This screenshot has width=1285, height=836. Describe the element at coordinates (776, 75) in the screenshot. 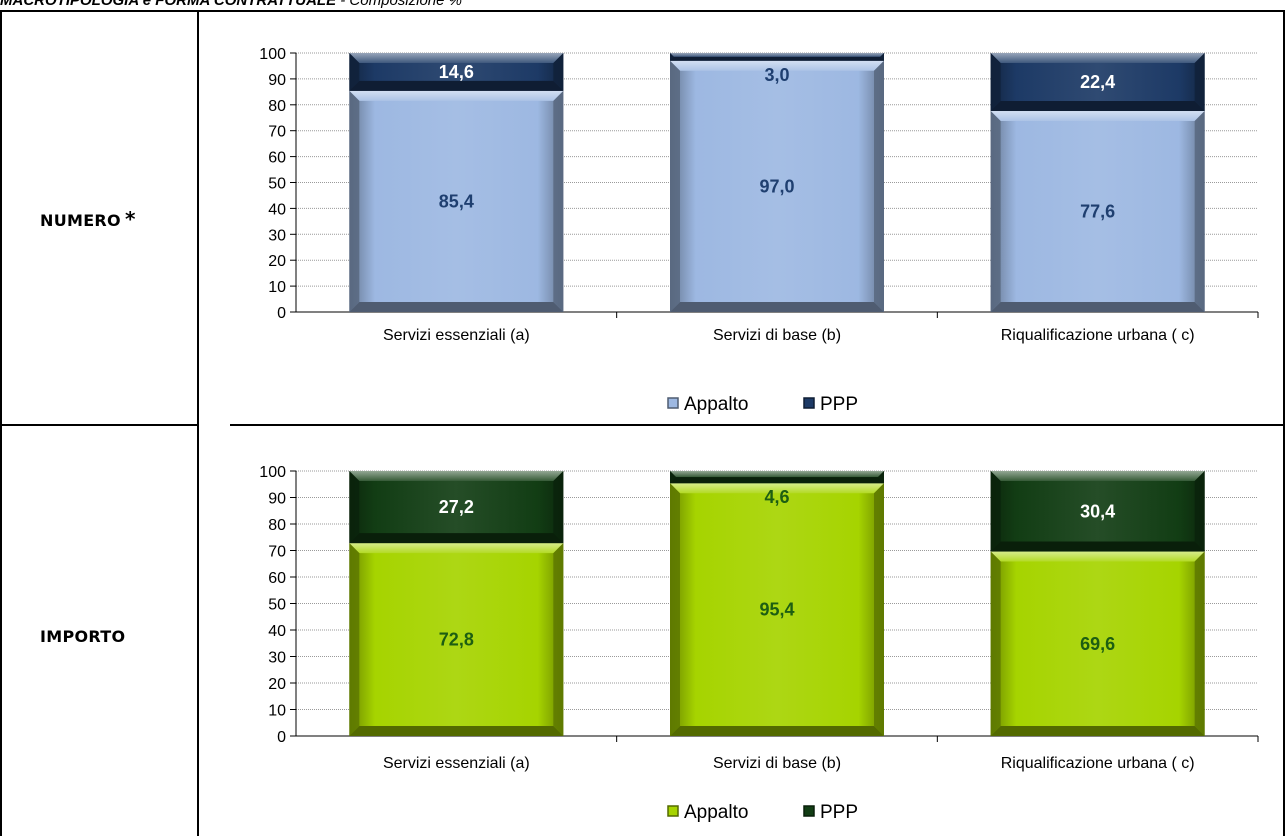

I see `data-label: 3,0` at that location.